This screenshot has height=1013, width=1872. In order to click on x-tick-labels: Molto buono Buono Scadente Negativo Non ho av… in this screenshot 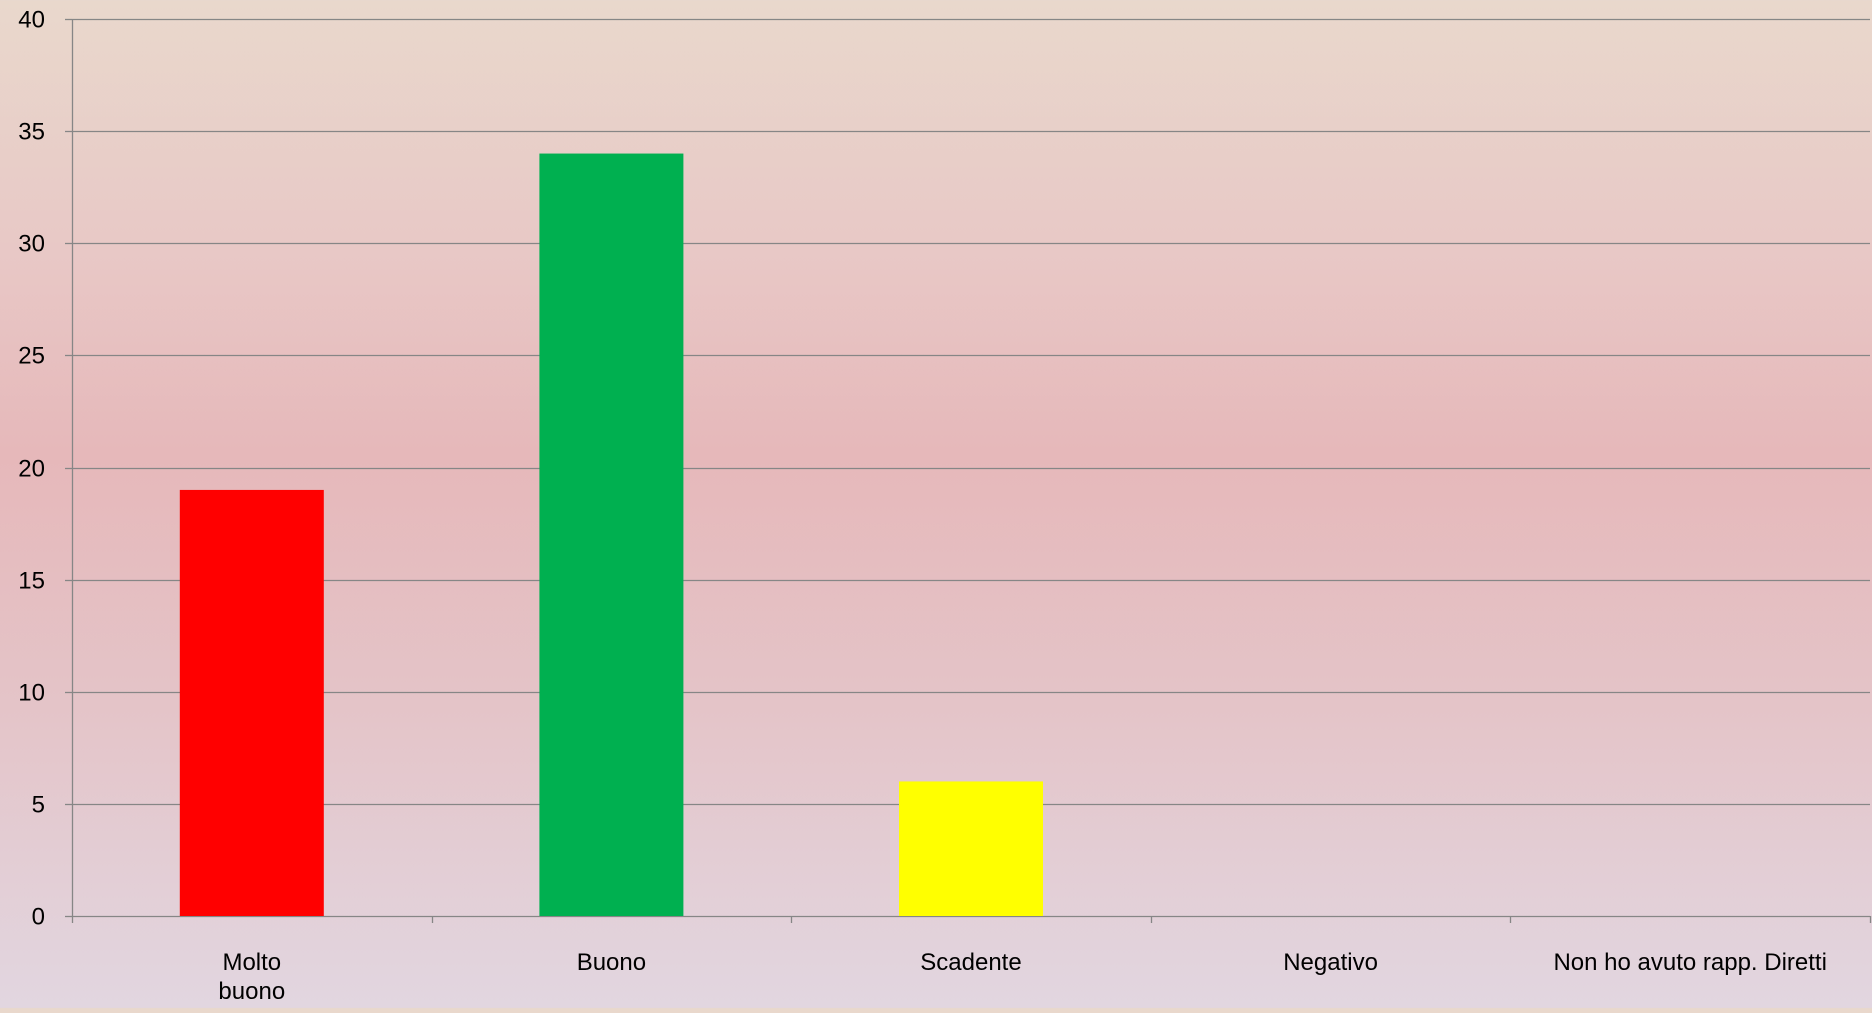, I will do `click(1022, 977)`.